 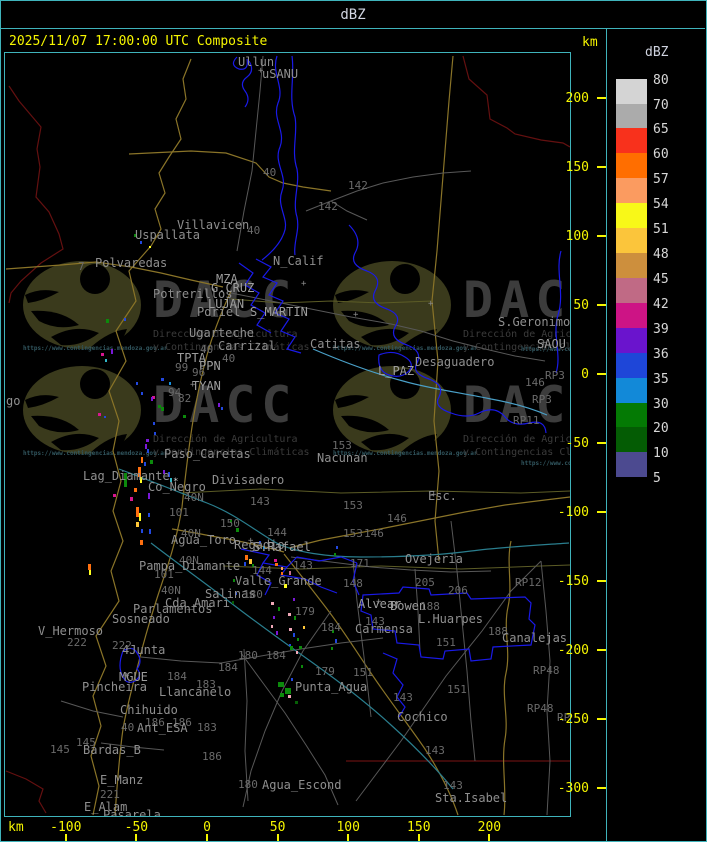 I want to click on right-axis-tick-label: 50, so click(x=581, y=305).